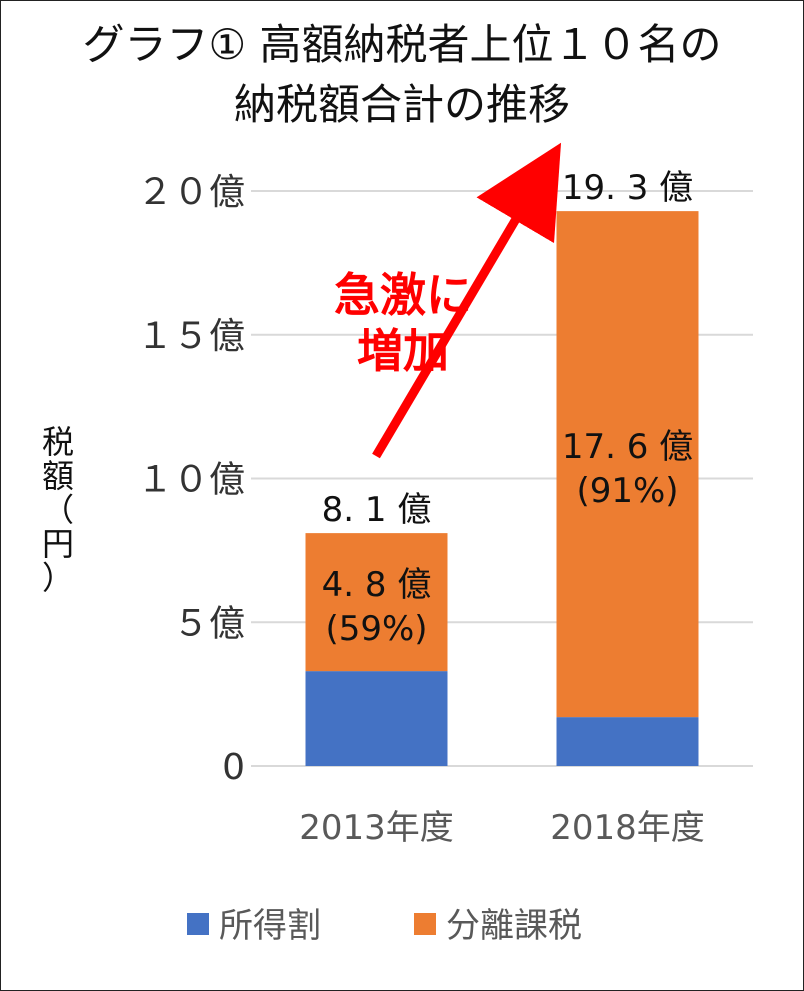 This screenshot has height=991, width=804. Describe the element at coordinates (191, 192) in the screenshot. I see `y-tick-label: ２０億` at that location.